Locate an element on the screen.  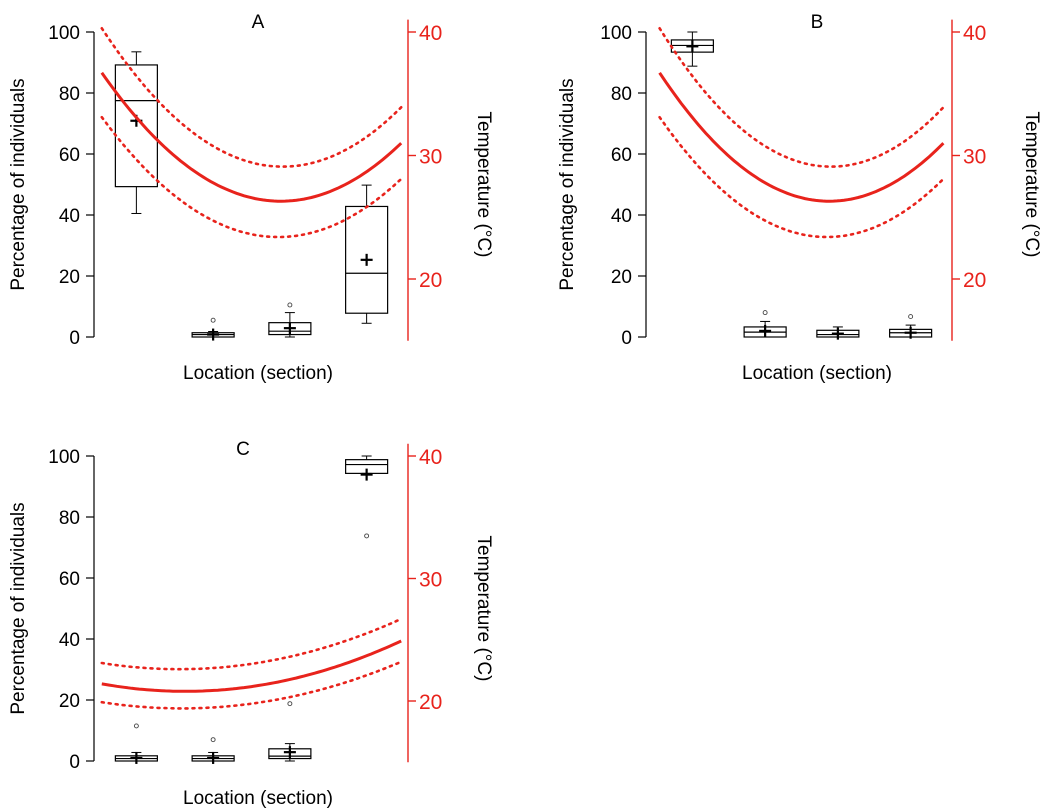
panel-title: C is located at coordinates (243, 449).